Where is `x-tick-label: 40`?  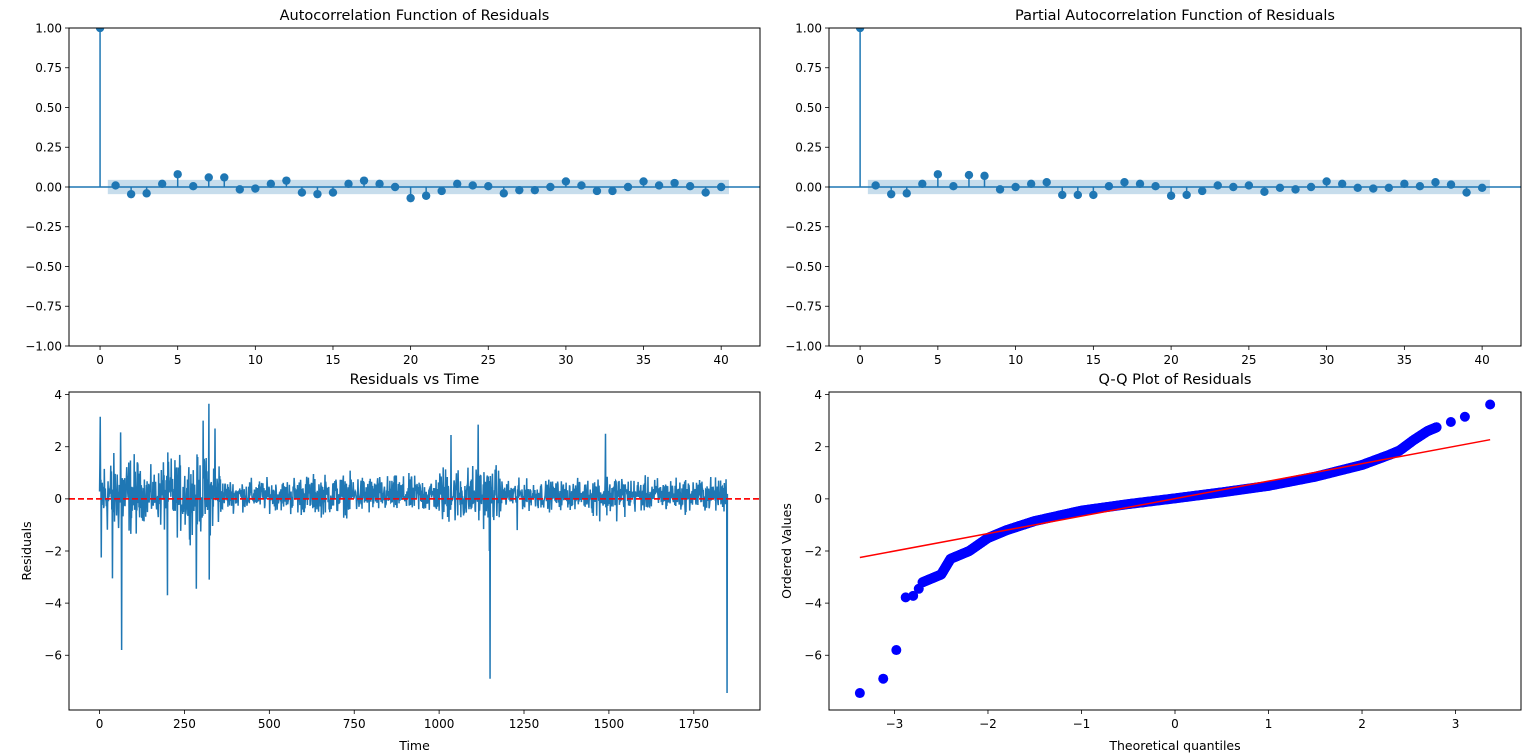 x-tick-label: 40 is located at coordinates (721, 360).